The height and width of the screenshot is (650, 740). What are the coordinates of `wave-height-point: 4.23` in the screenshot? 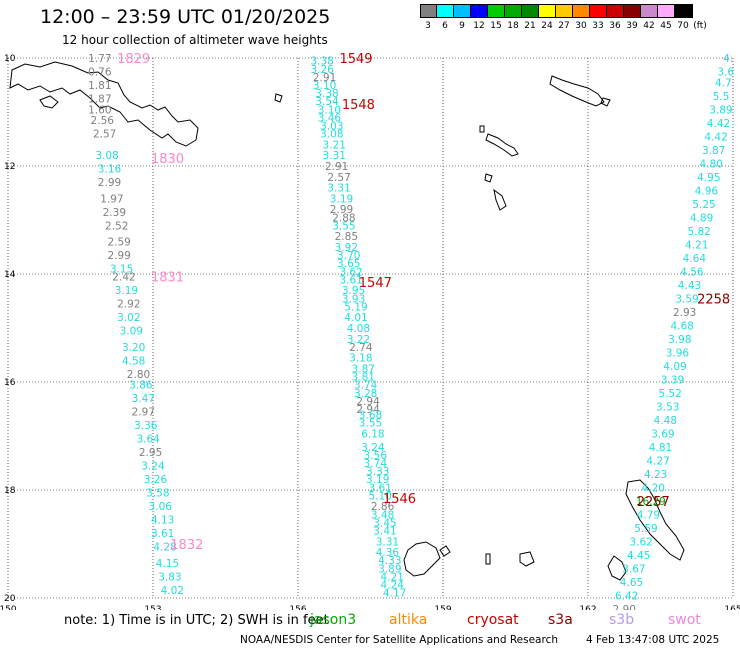 It's located at (655, 475).